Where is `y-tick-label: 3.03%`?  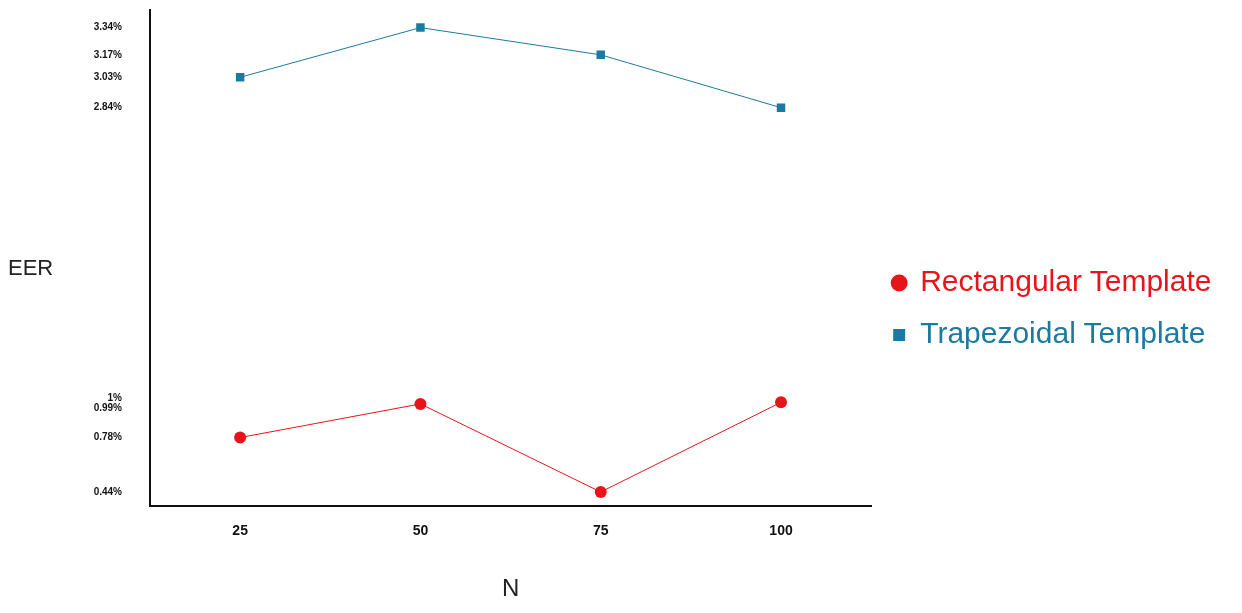 y-tick-label: 3.03% is located at coordinates (108, 76).